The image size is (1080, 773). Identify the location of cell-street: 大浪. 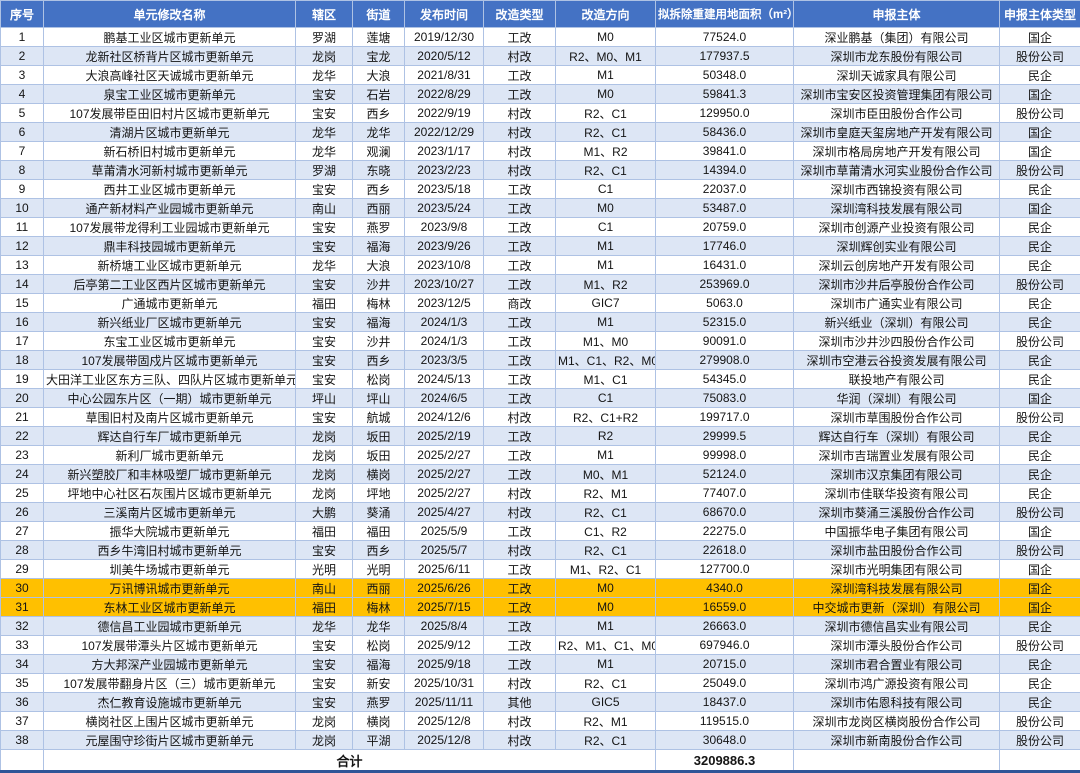
(379, 265).